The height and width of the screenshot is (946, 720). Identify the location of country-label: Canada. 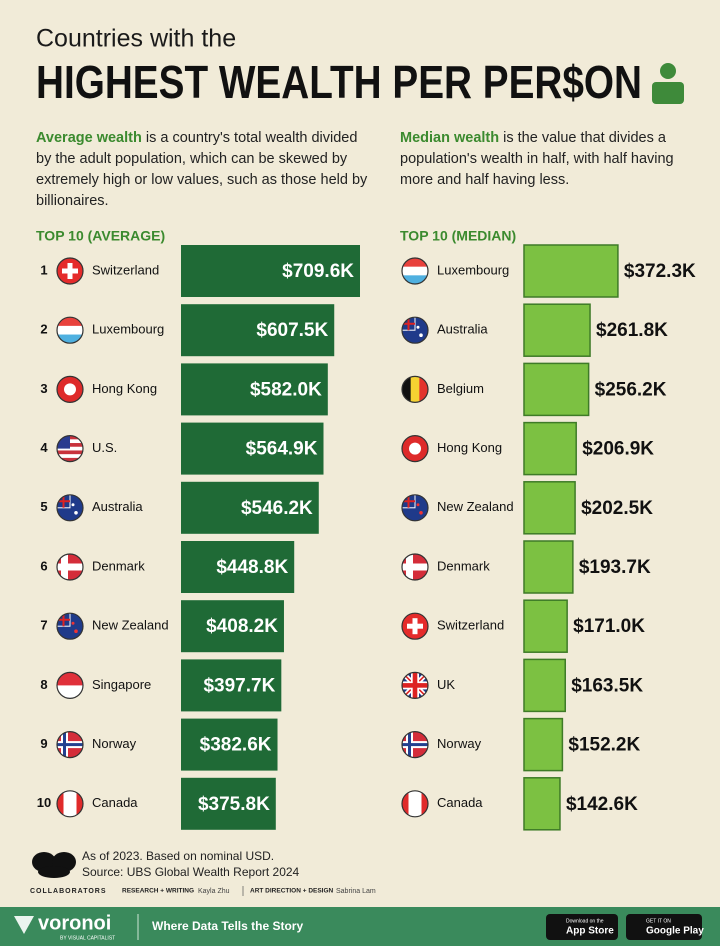
(460, 802).